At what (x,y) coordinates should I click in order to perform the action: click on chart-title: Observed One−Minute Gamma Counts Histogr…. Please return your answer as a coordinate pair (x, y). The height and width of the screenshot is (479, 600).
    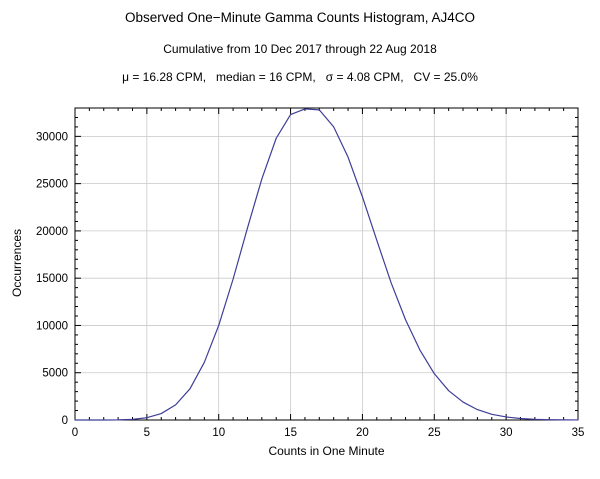
    Looking at the image, I should click on (300, 17).